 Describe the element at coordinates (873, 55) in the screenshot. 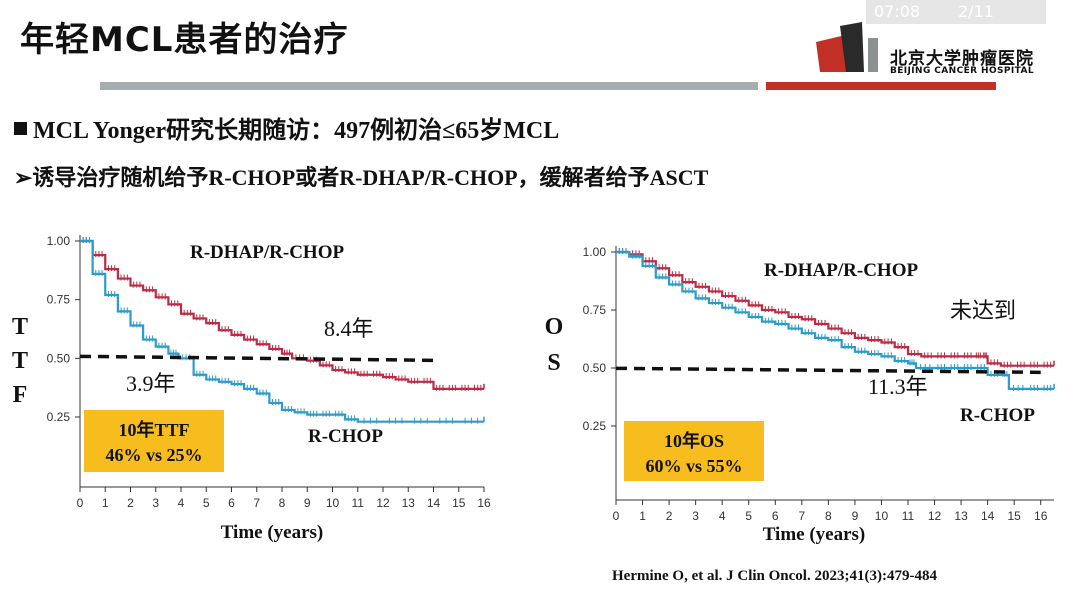

I see `logo-mark-grey` at that location.